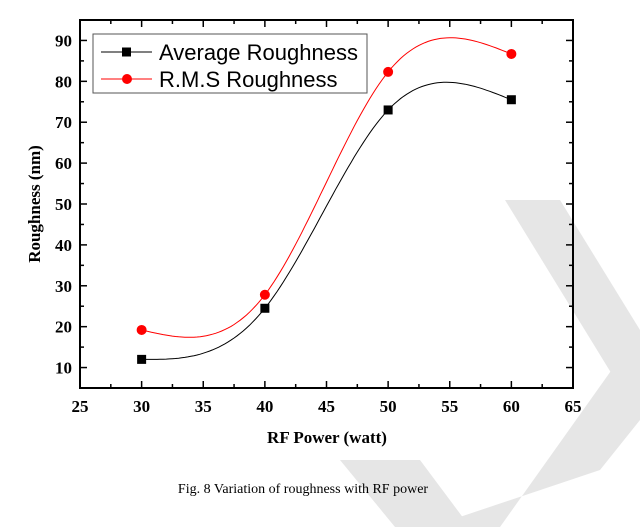 This screenshot has width=640, height=527. Describe the element at coordinates (63, 286) in the screenshot. I see `y-tick-label: 30` at that location.